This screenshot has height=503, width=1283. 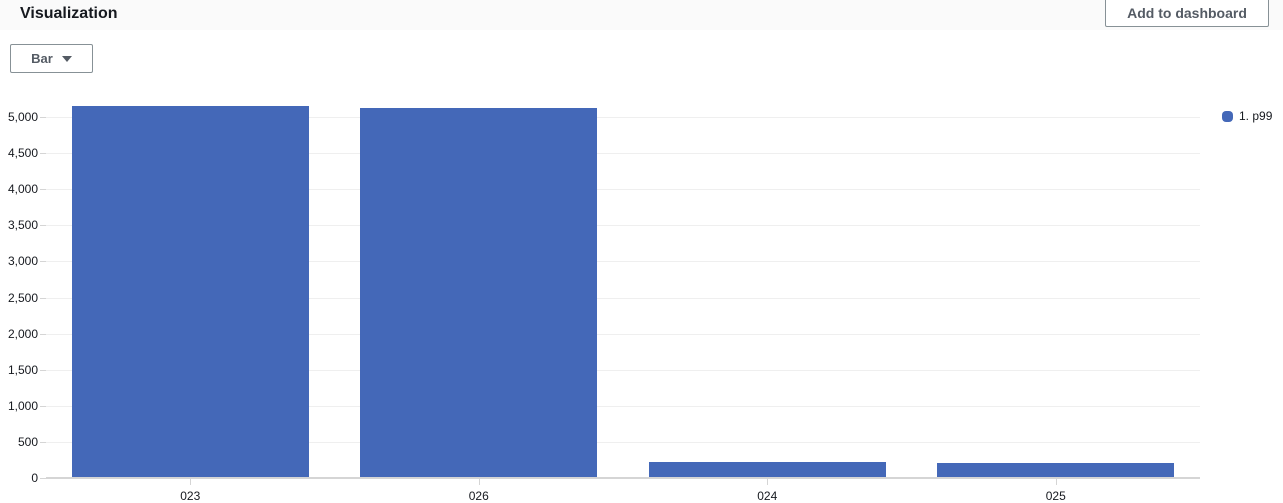 What do you see at coordinates (641, 15) in the screenshot?
I see `panel-header: Visualization` at bounding box center [641, 15].